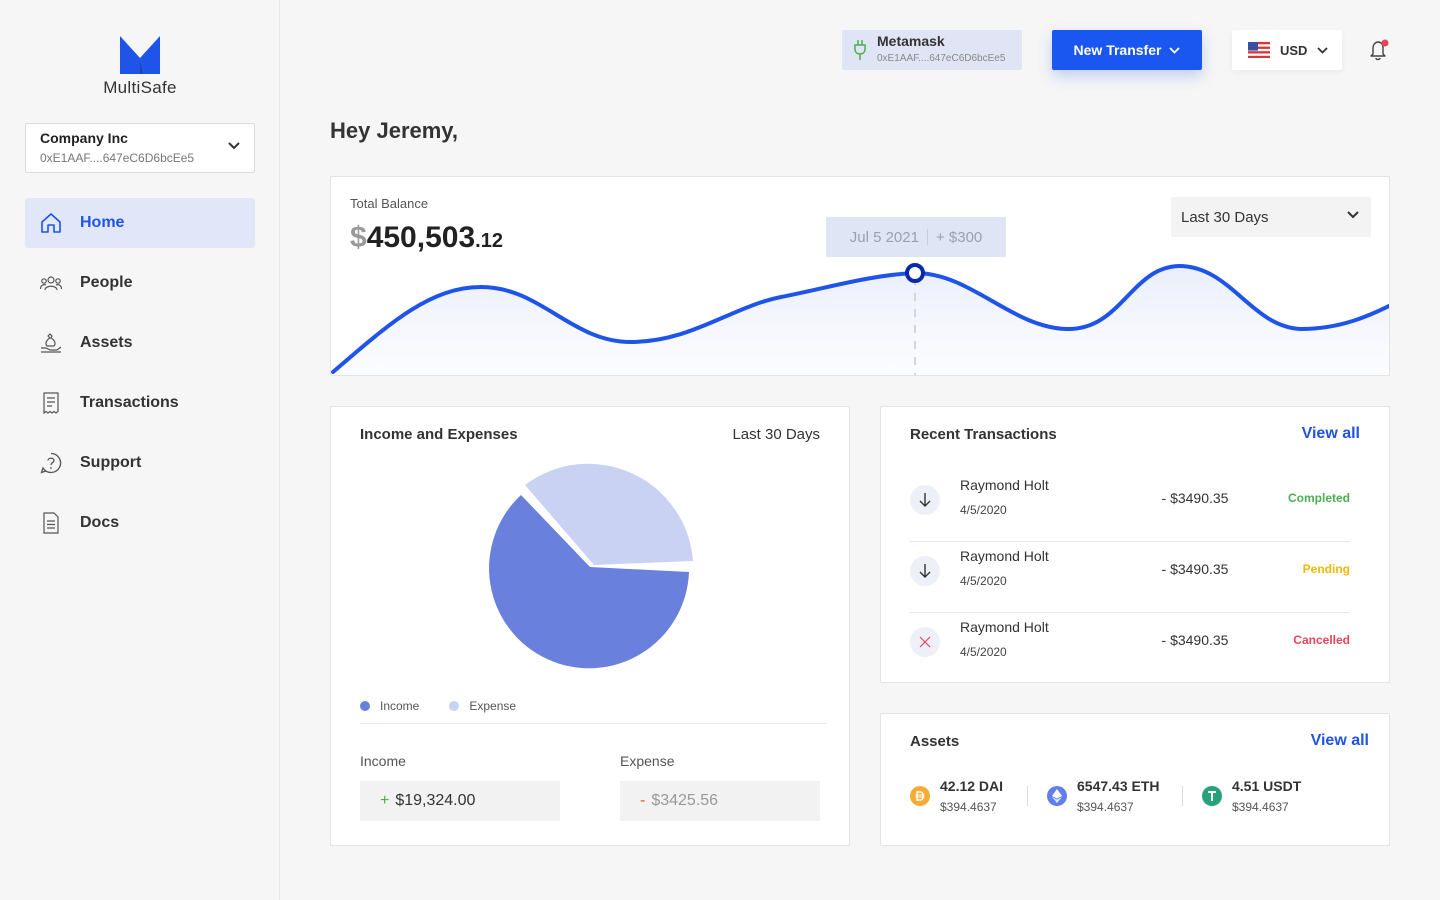  I want to click on balance-whole: 450,503, so click(421, 237).